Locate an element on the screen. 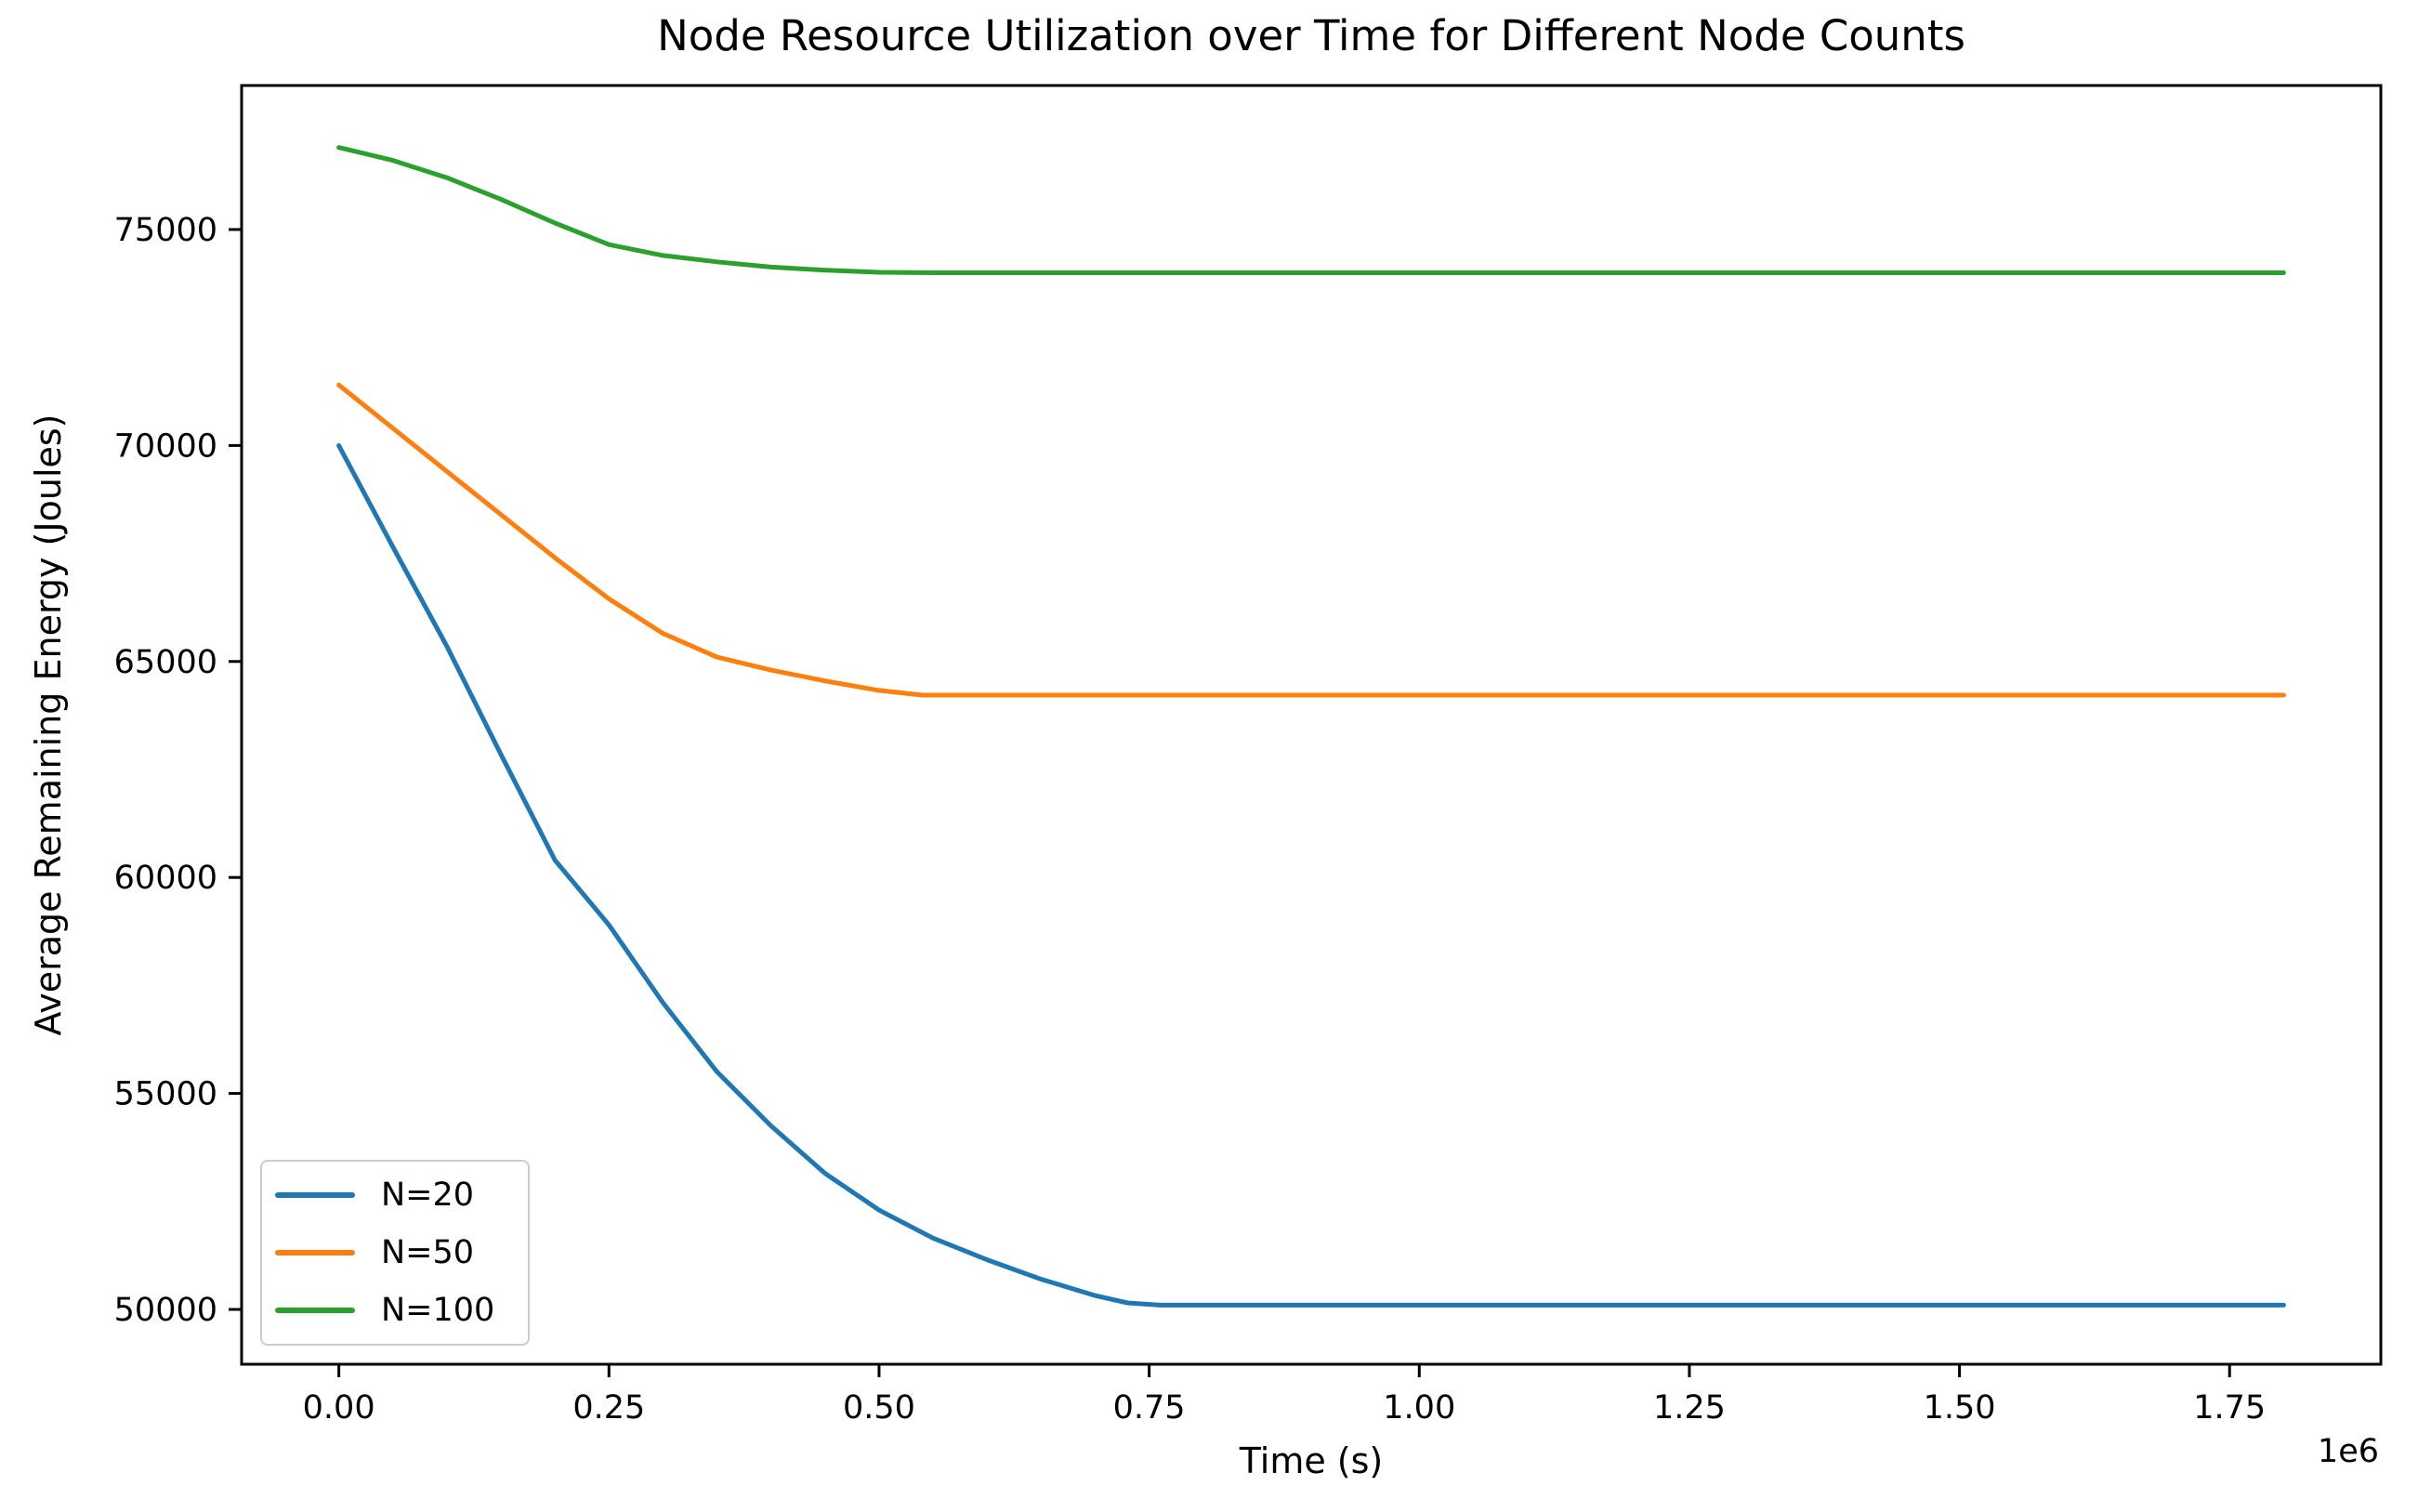 The height and width of the screenshot is (1512, 2418). legend-item: N=20 is located at coordinates (385, 1195).